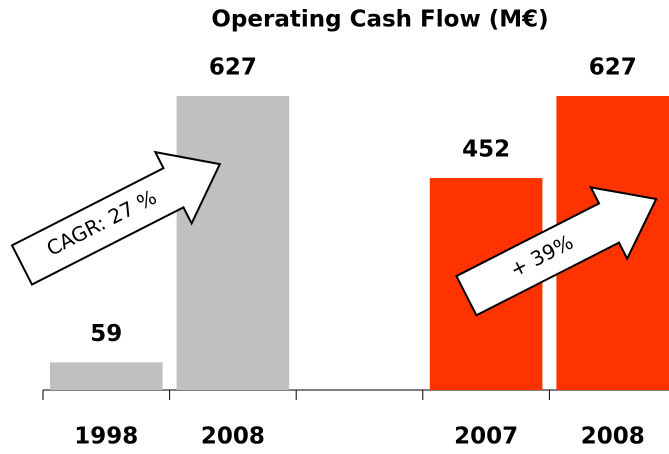  Describe the element at coordinates (106, 334) in the screenshot. I see `data-label: 59` at that location.